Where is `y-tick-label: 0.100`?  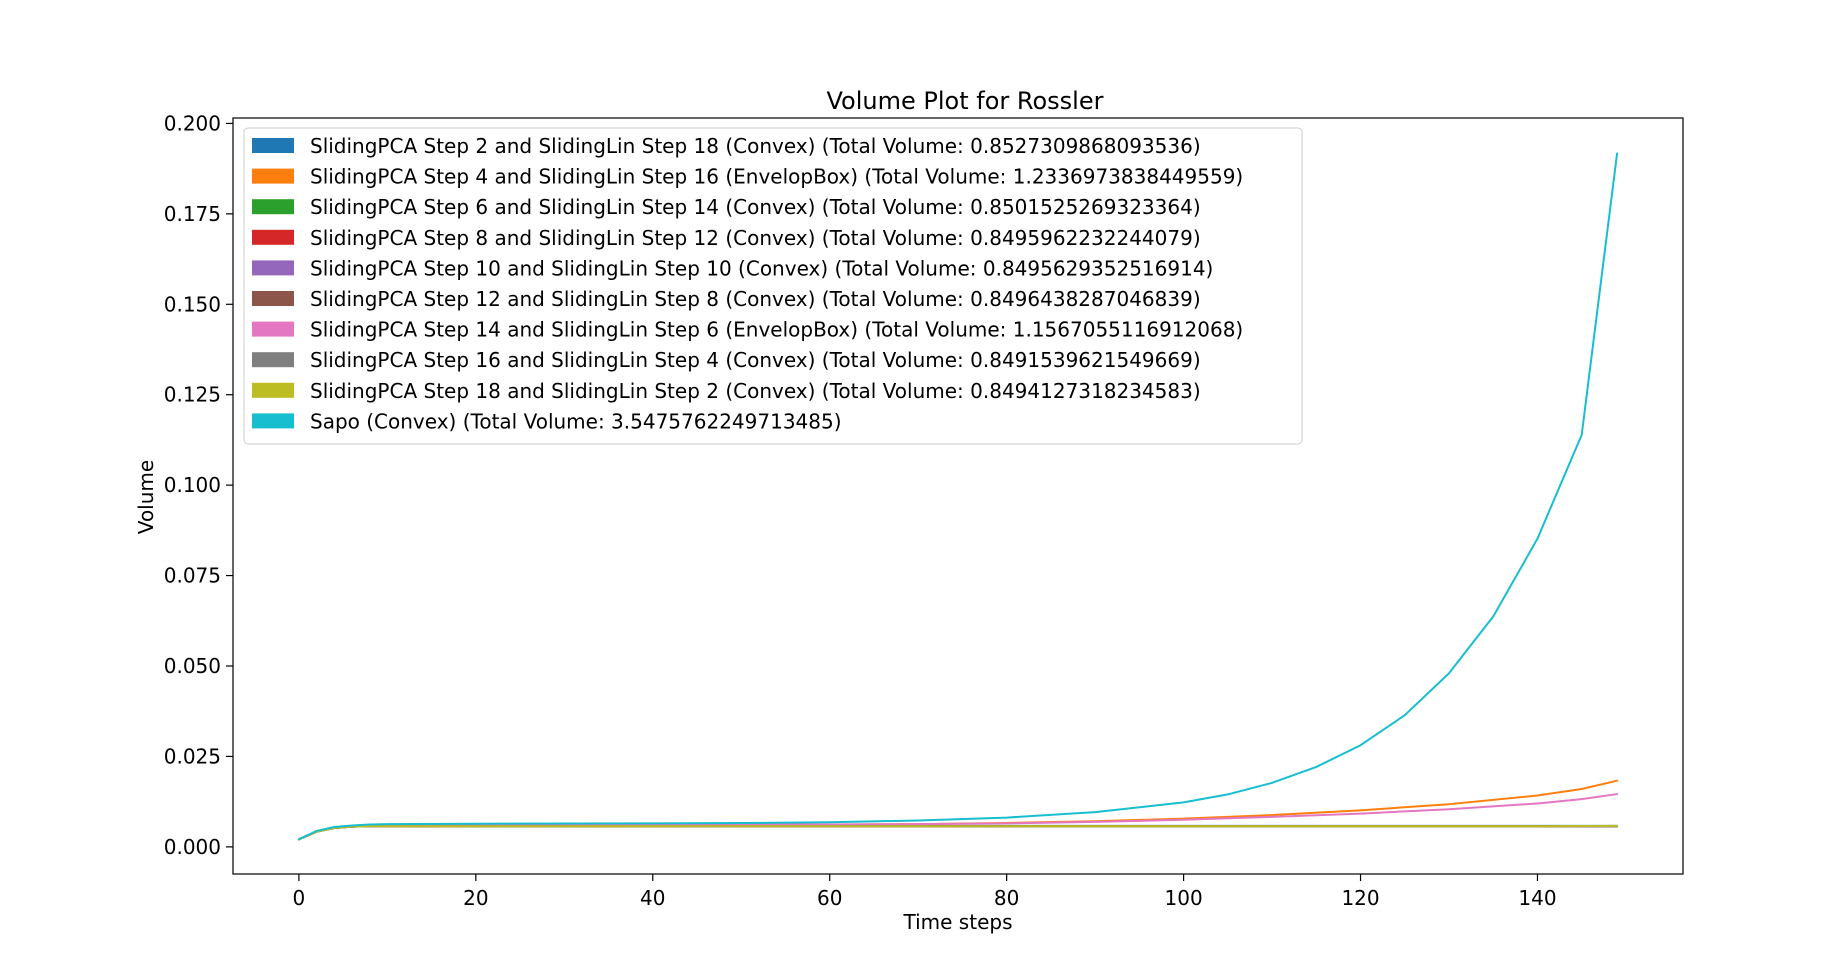 y-tick-label: 0.100 is located at coordinates (192, 485).